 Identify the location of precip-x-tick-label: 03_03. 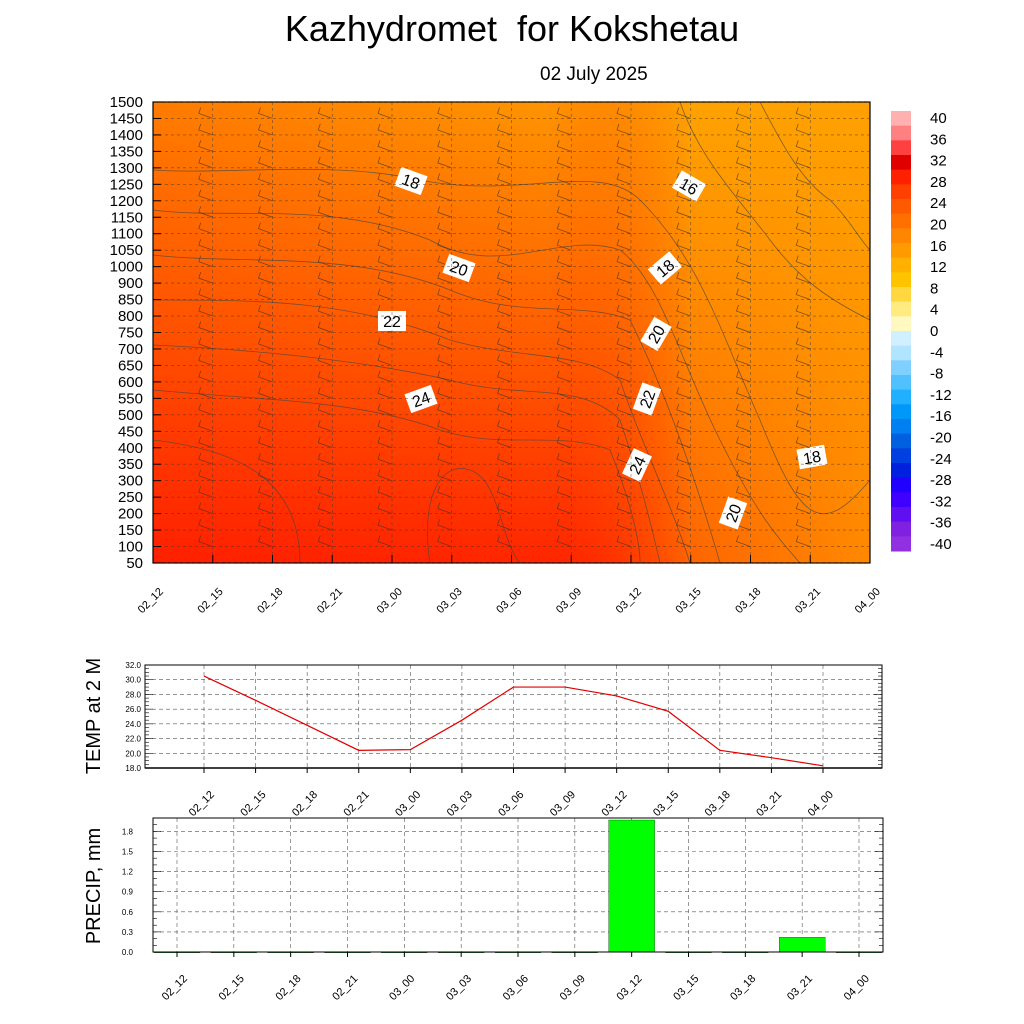
(459, 988).